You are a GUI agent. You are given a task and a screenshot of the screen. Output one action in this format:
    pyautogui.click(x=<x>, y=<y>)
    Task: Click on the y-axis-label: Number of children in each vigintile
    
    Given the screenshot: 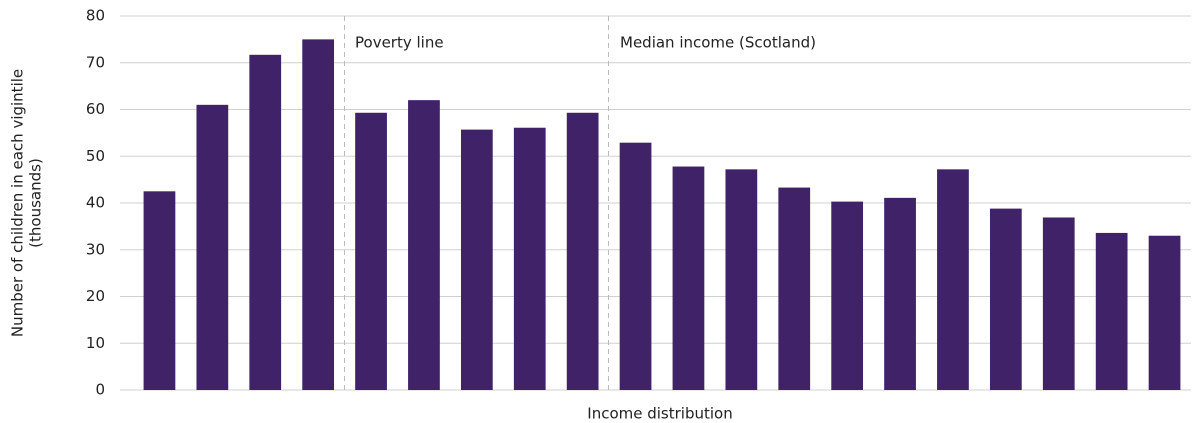 What is the action you would take?
    pyautogui.click(x=18, y=203)
    